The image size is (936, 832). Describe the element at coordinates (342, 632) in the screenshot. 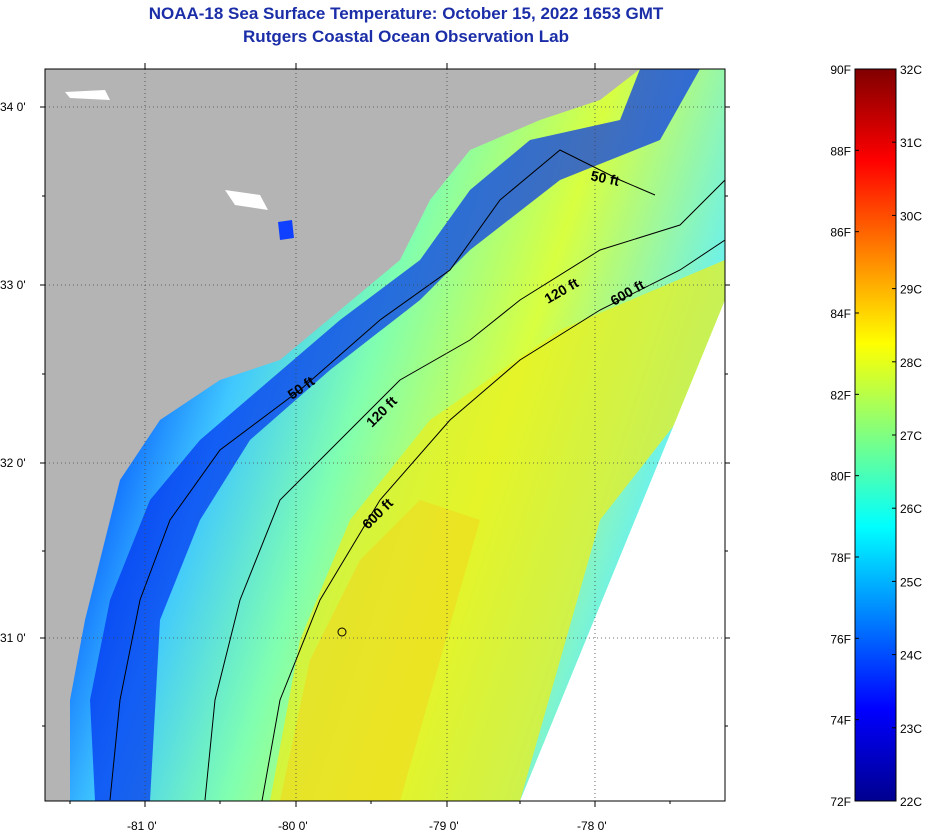

I see `contour-600ft-eddy` at that location.